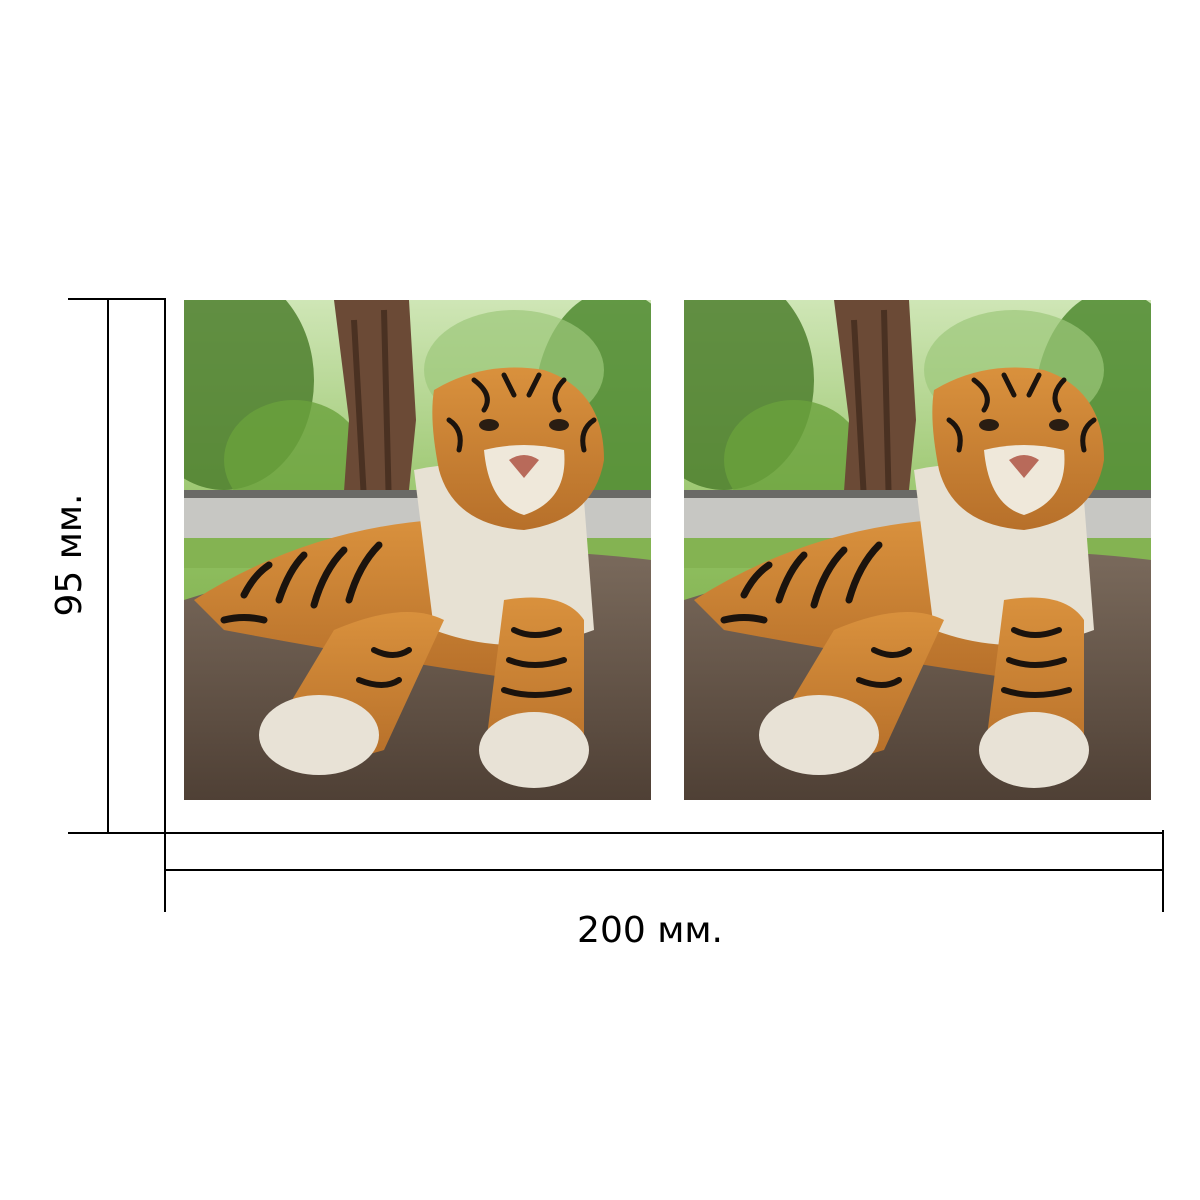 This screenshot has height=1200, width=1200. I want to click on width-dim-edge-line, so click(664, 833).